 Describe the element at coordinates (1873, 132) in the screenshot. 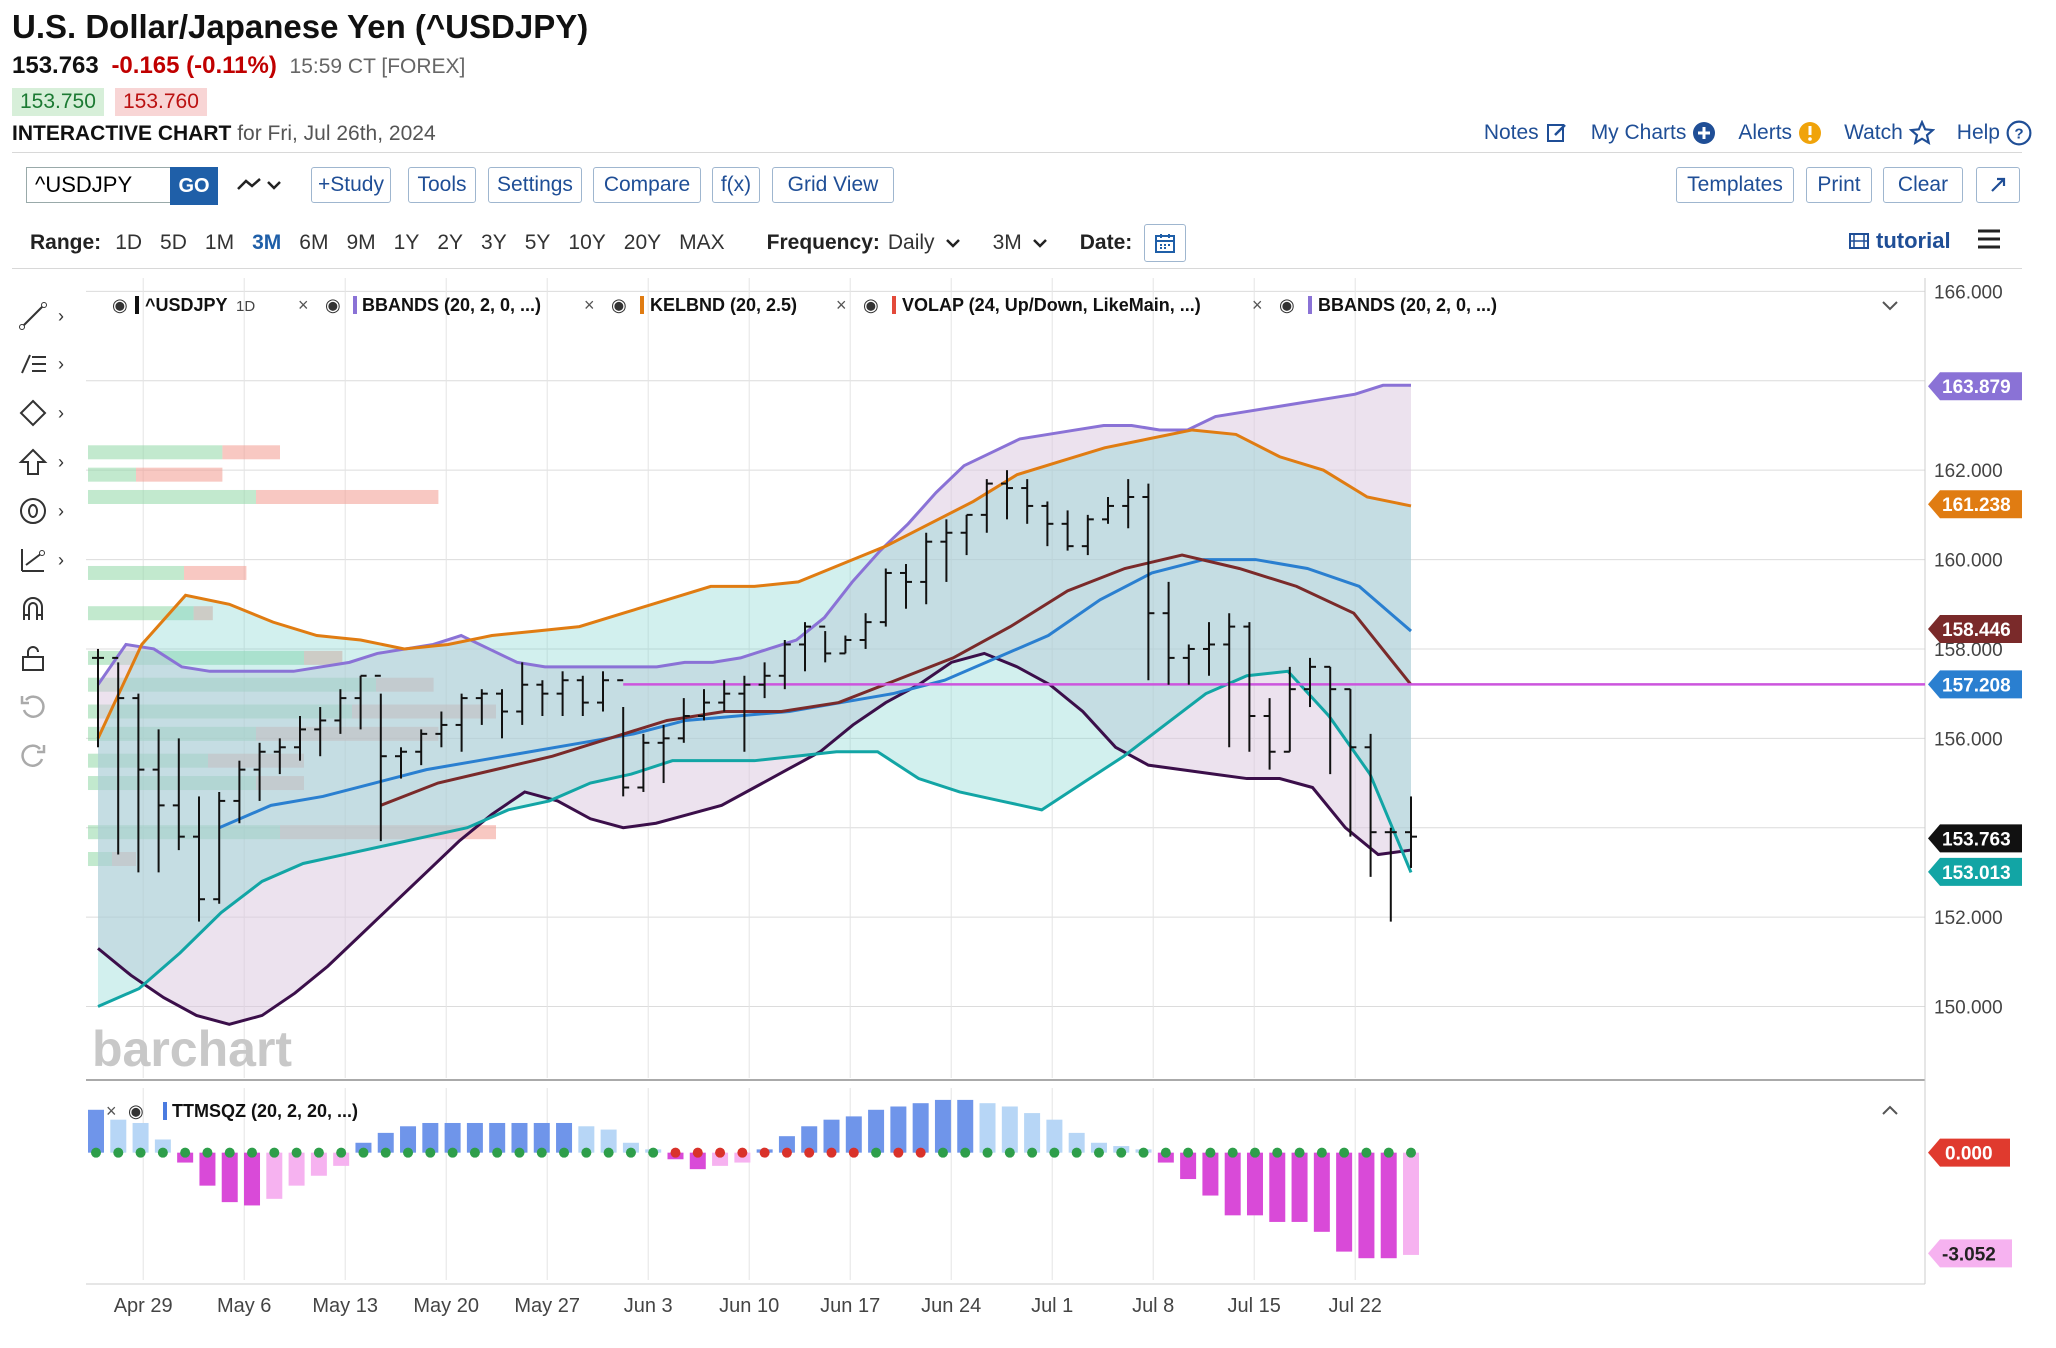

I see `watch-label: Watch` at that location.